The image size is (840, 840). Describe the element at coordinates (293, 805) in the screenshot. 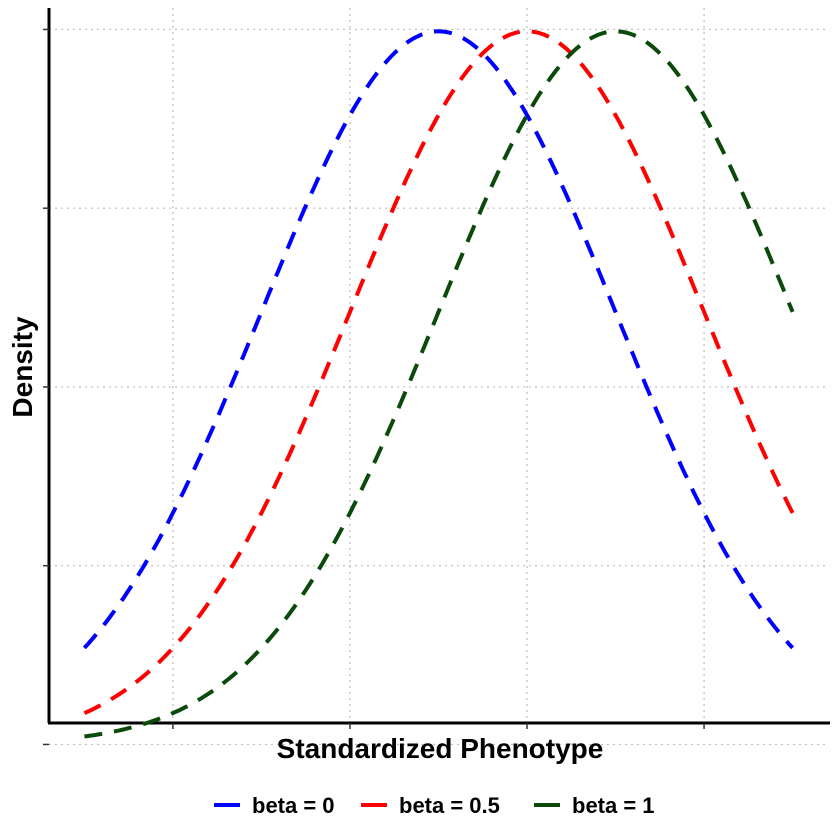

I see `legend-label-beta-0: beta = 0` at that location.